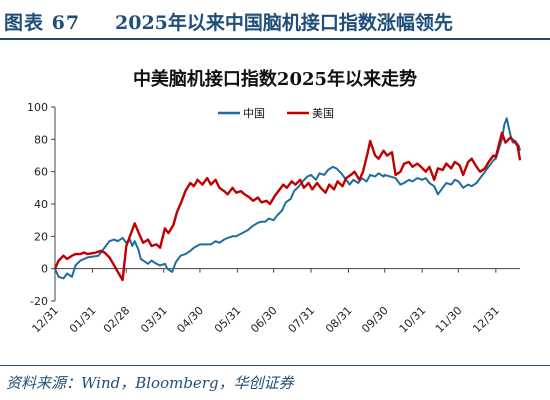 The height and width of the screenshot is (400, 550). I want to click on header-rule, so click(275, 39).